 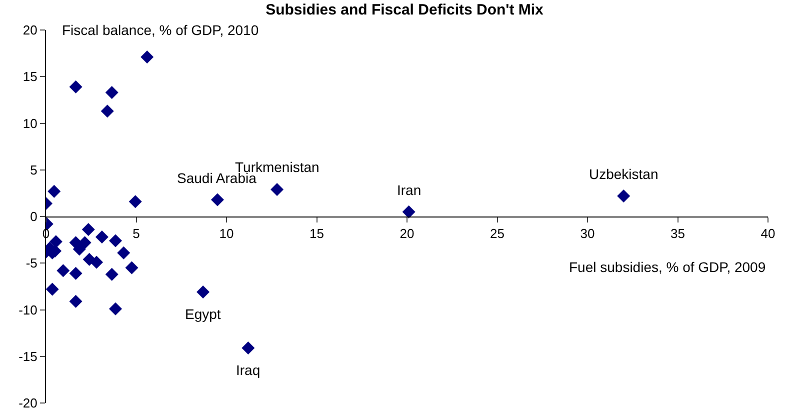 What do you see at coordinates (160, 30) in the screenshot?
I see `y-axis-title: Fiscal balance, % of GDP, 2010` at bounding box center [160, 30].